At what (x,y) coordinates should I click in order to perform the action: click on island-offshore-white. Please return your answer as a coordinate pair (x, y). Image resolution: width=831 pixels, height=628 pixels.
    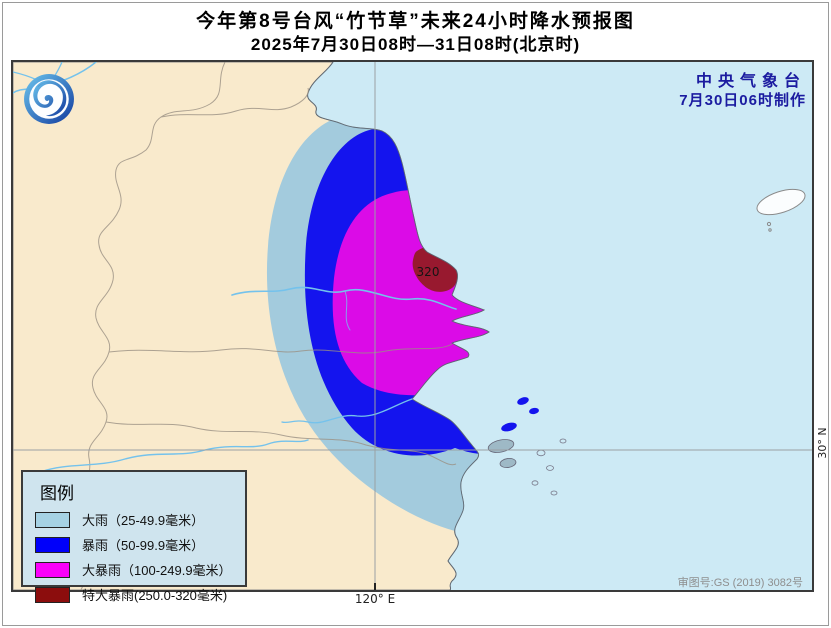
    Looking at the image, I should click on (781, 202).